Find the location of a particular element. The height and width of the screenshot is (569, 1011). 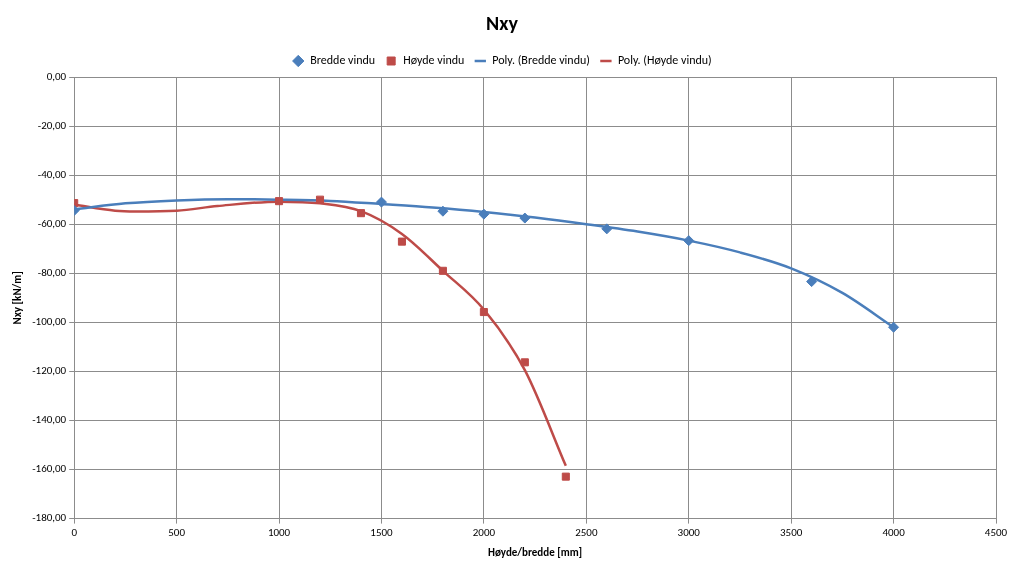

y-tick-label: -120,00 is located at coordinates (49, 371).